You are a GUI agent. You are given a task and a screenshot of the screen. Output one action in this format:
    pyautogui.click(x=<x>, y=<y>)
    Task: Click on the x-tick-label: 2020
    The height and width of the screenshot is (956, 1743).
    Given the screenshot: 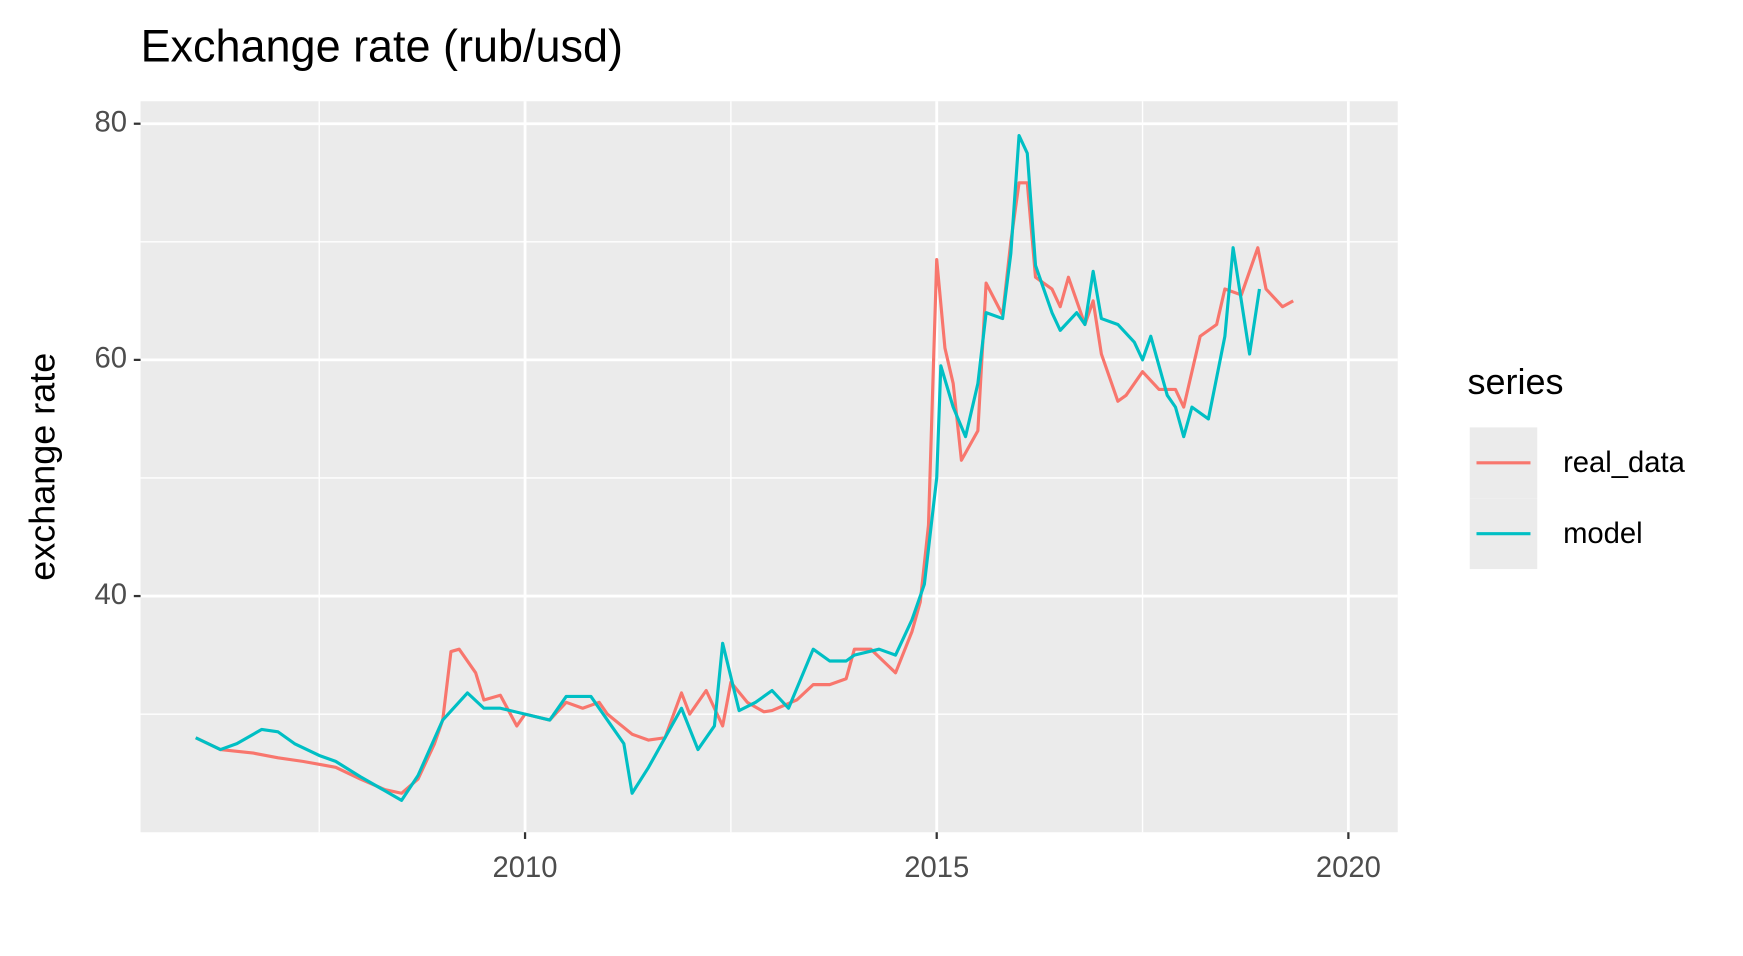 What is the action you would take?
    pyautogui.click(x=1348, y=868)
    